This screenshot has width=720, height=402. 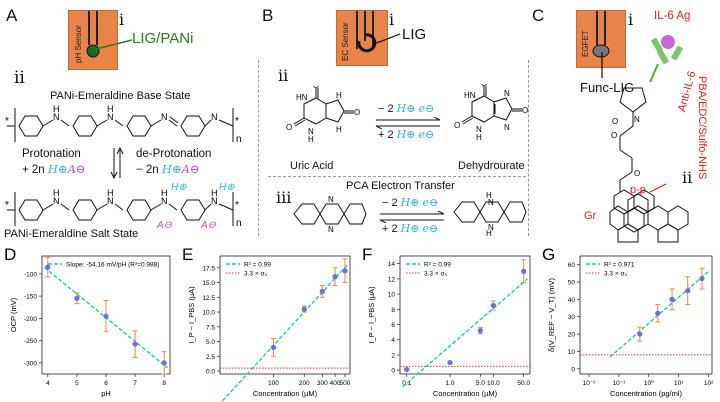 What do you see at coordinates (687, 177) in the screenshot?
I see `panel-C-roman-ii: ii` at bounding box center [687, 177].